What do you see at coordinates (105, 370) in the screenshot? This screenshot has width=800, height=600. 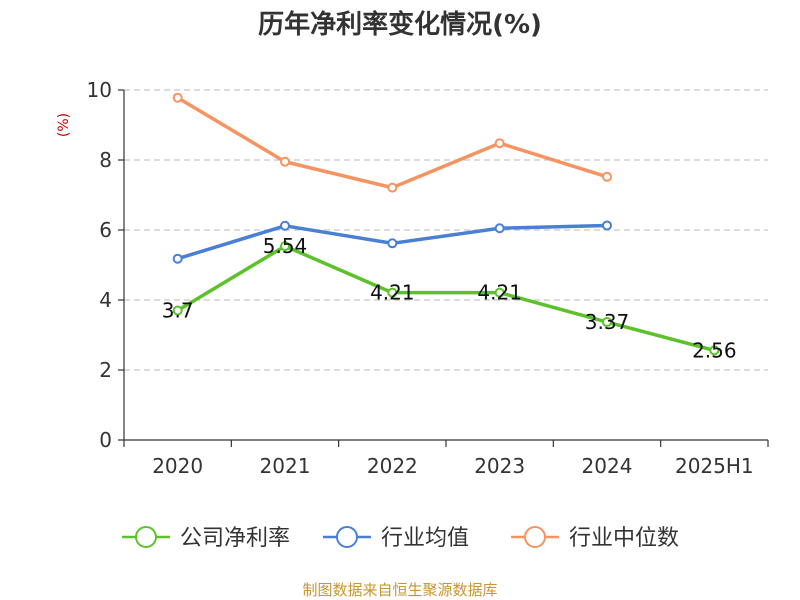 I see `y-tick-label-1: 2` at bounding box center [105, 370].